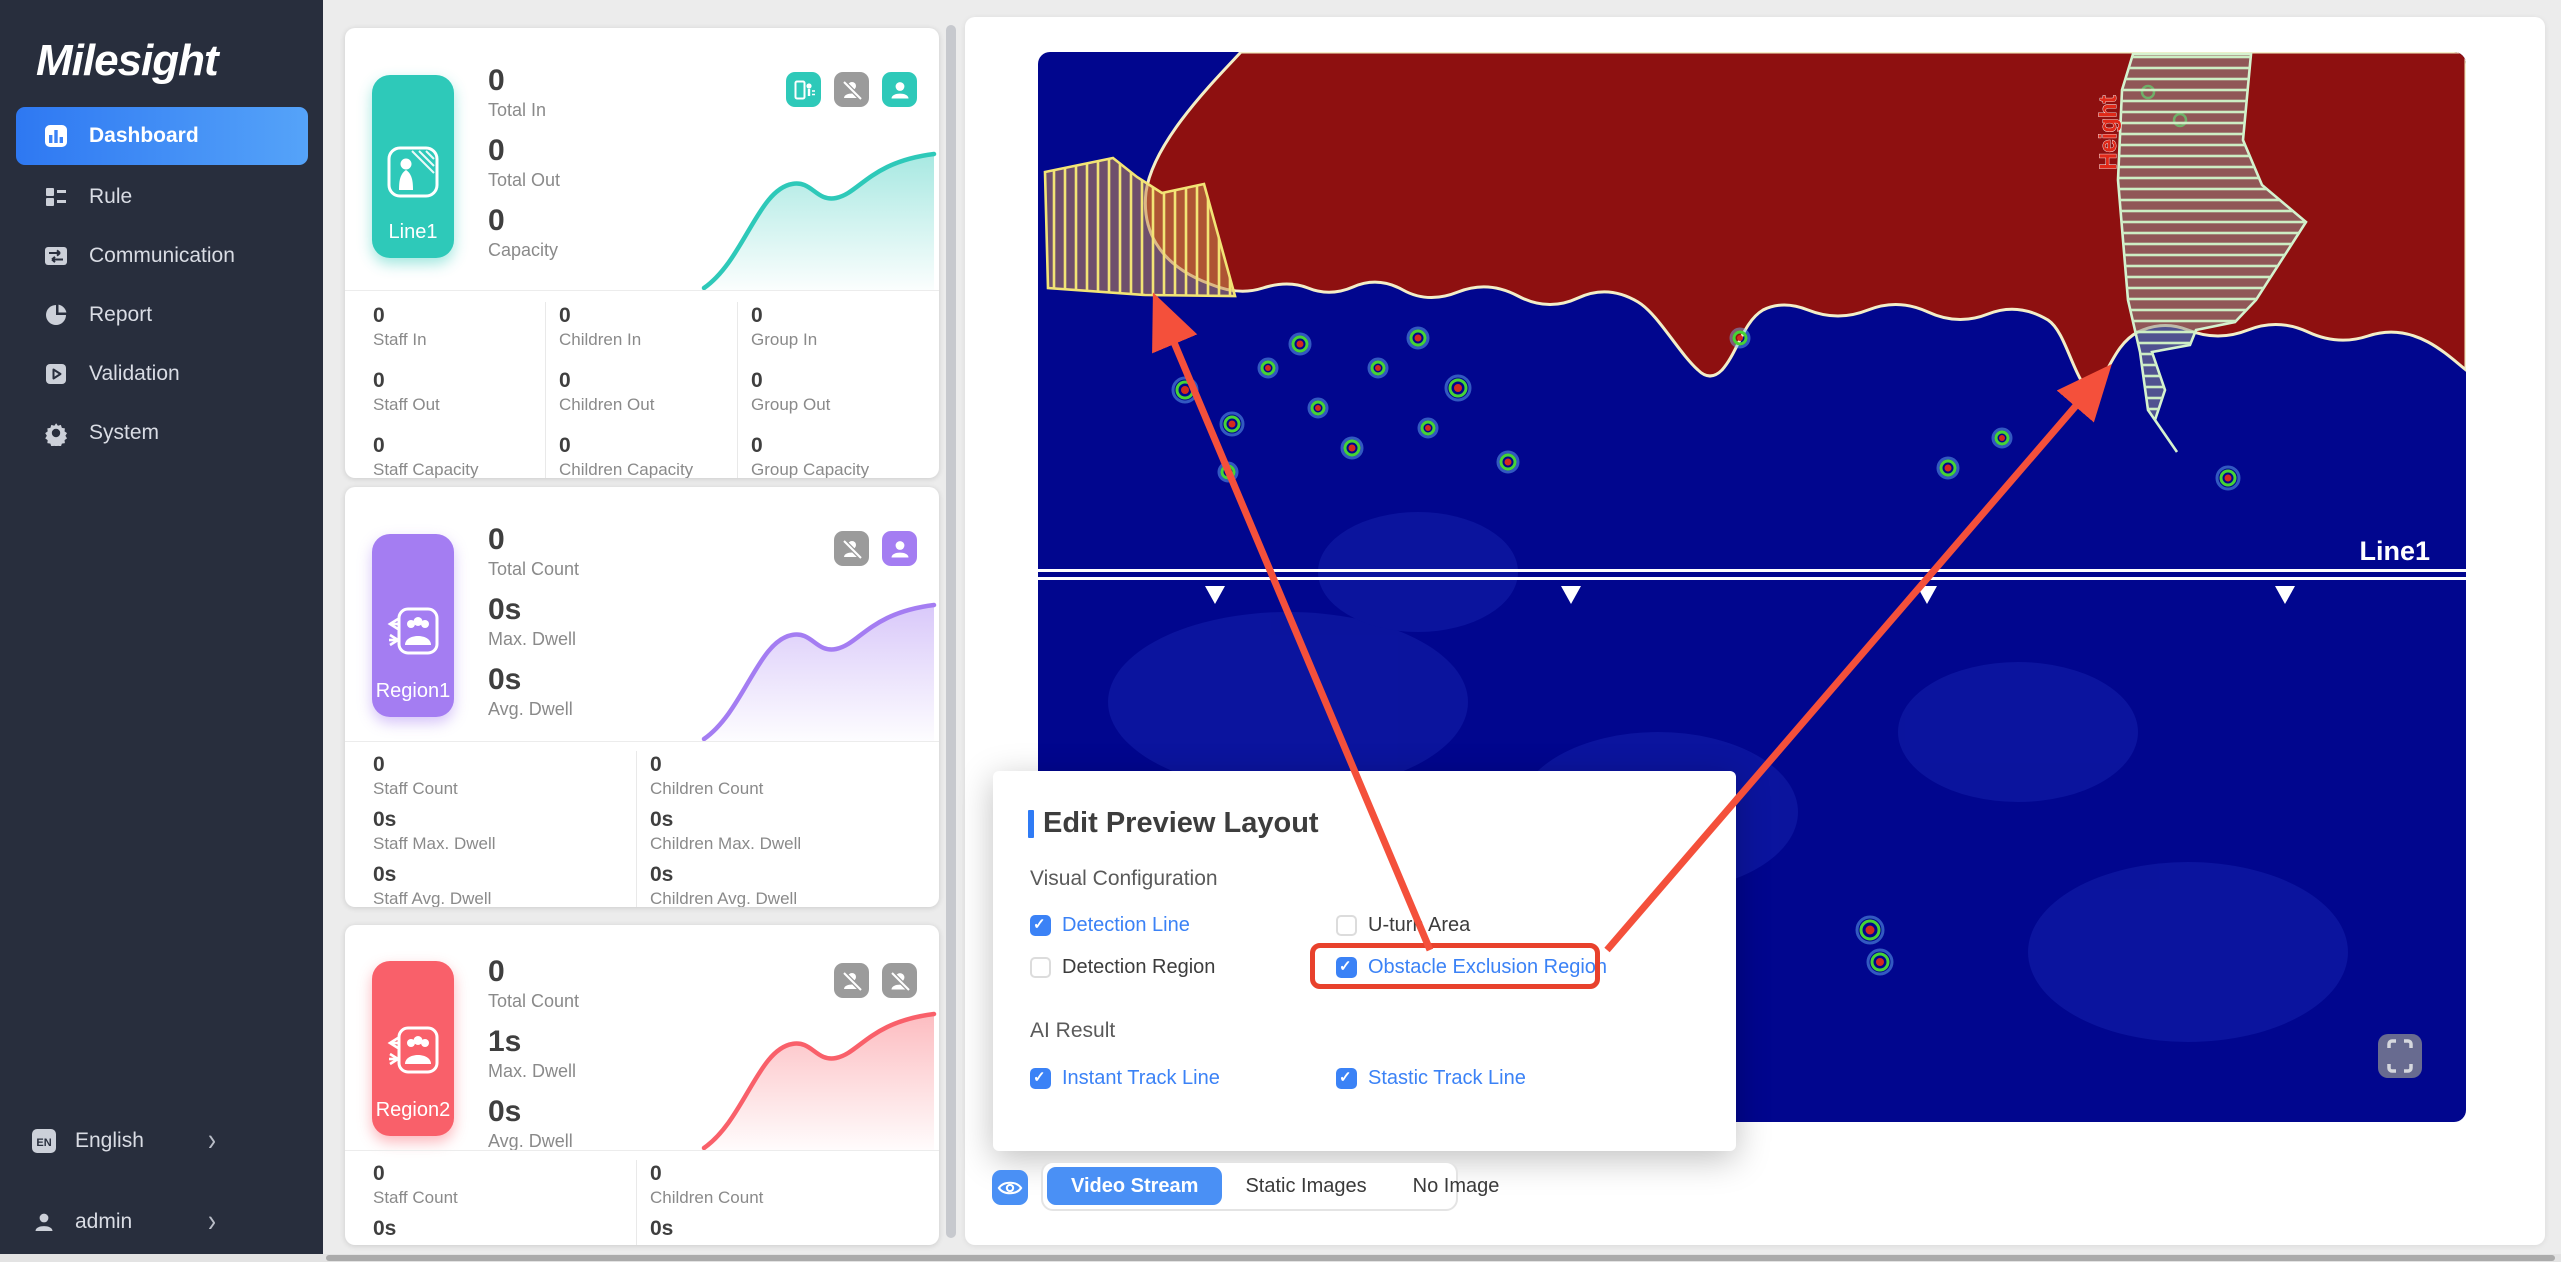 This screenshot has height=1262, width=2561. What do you see at coordinates (415, 1197) in the screenshot?
I see `stat-label: Staff Count` at bounding box center [415, 1197].